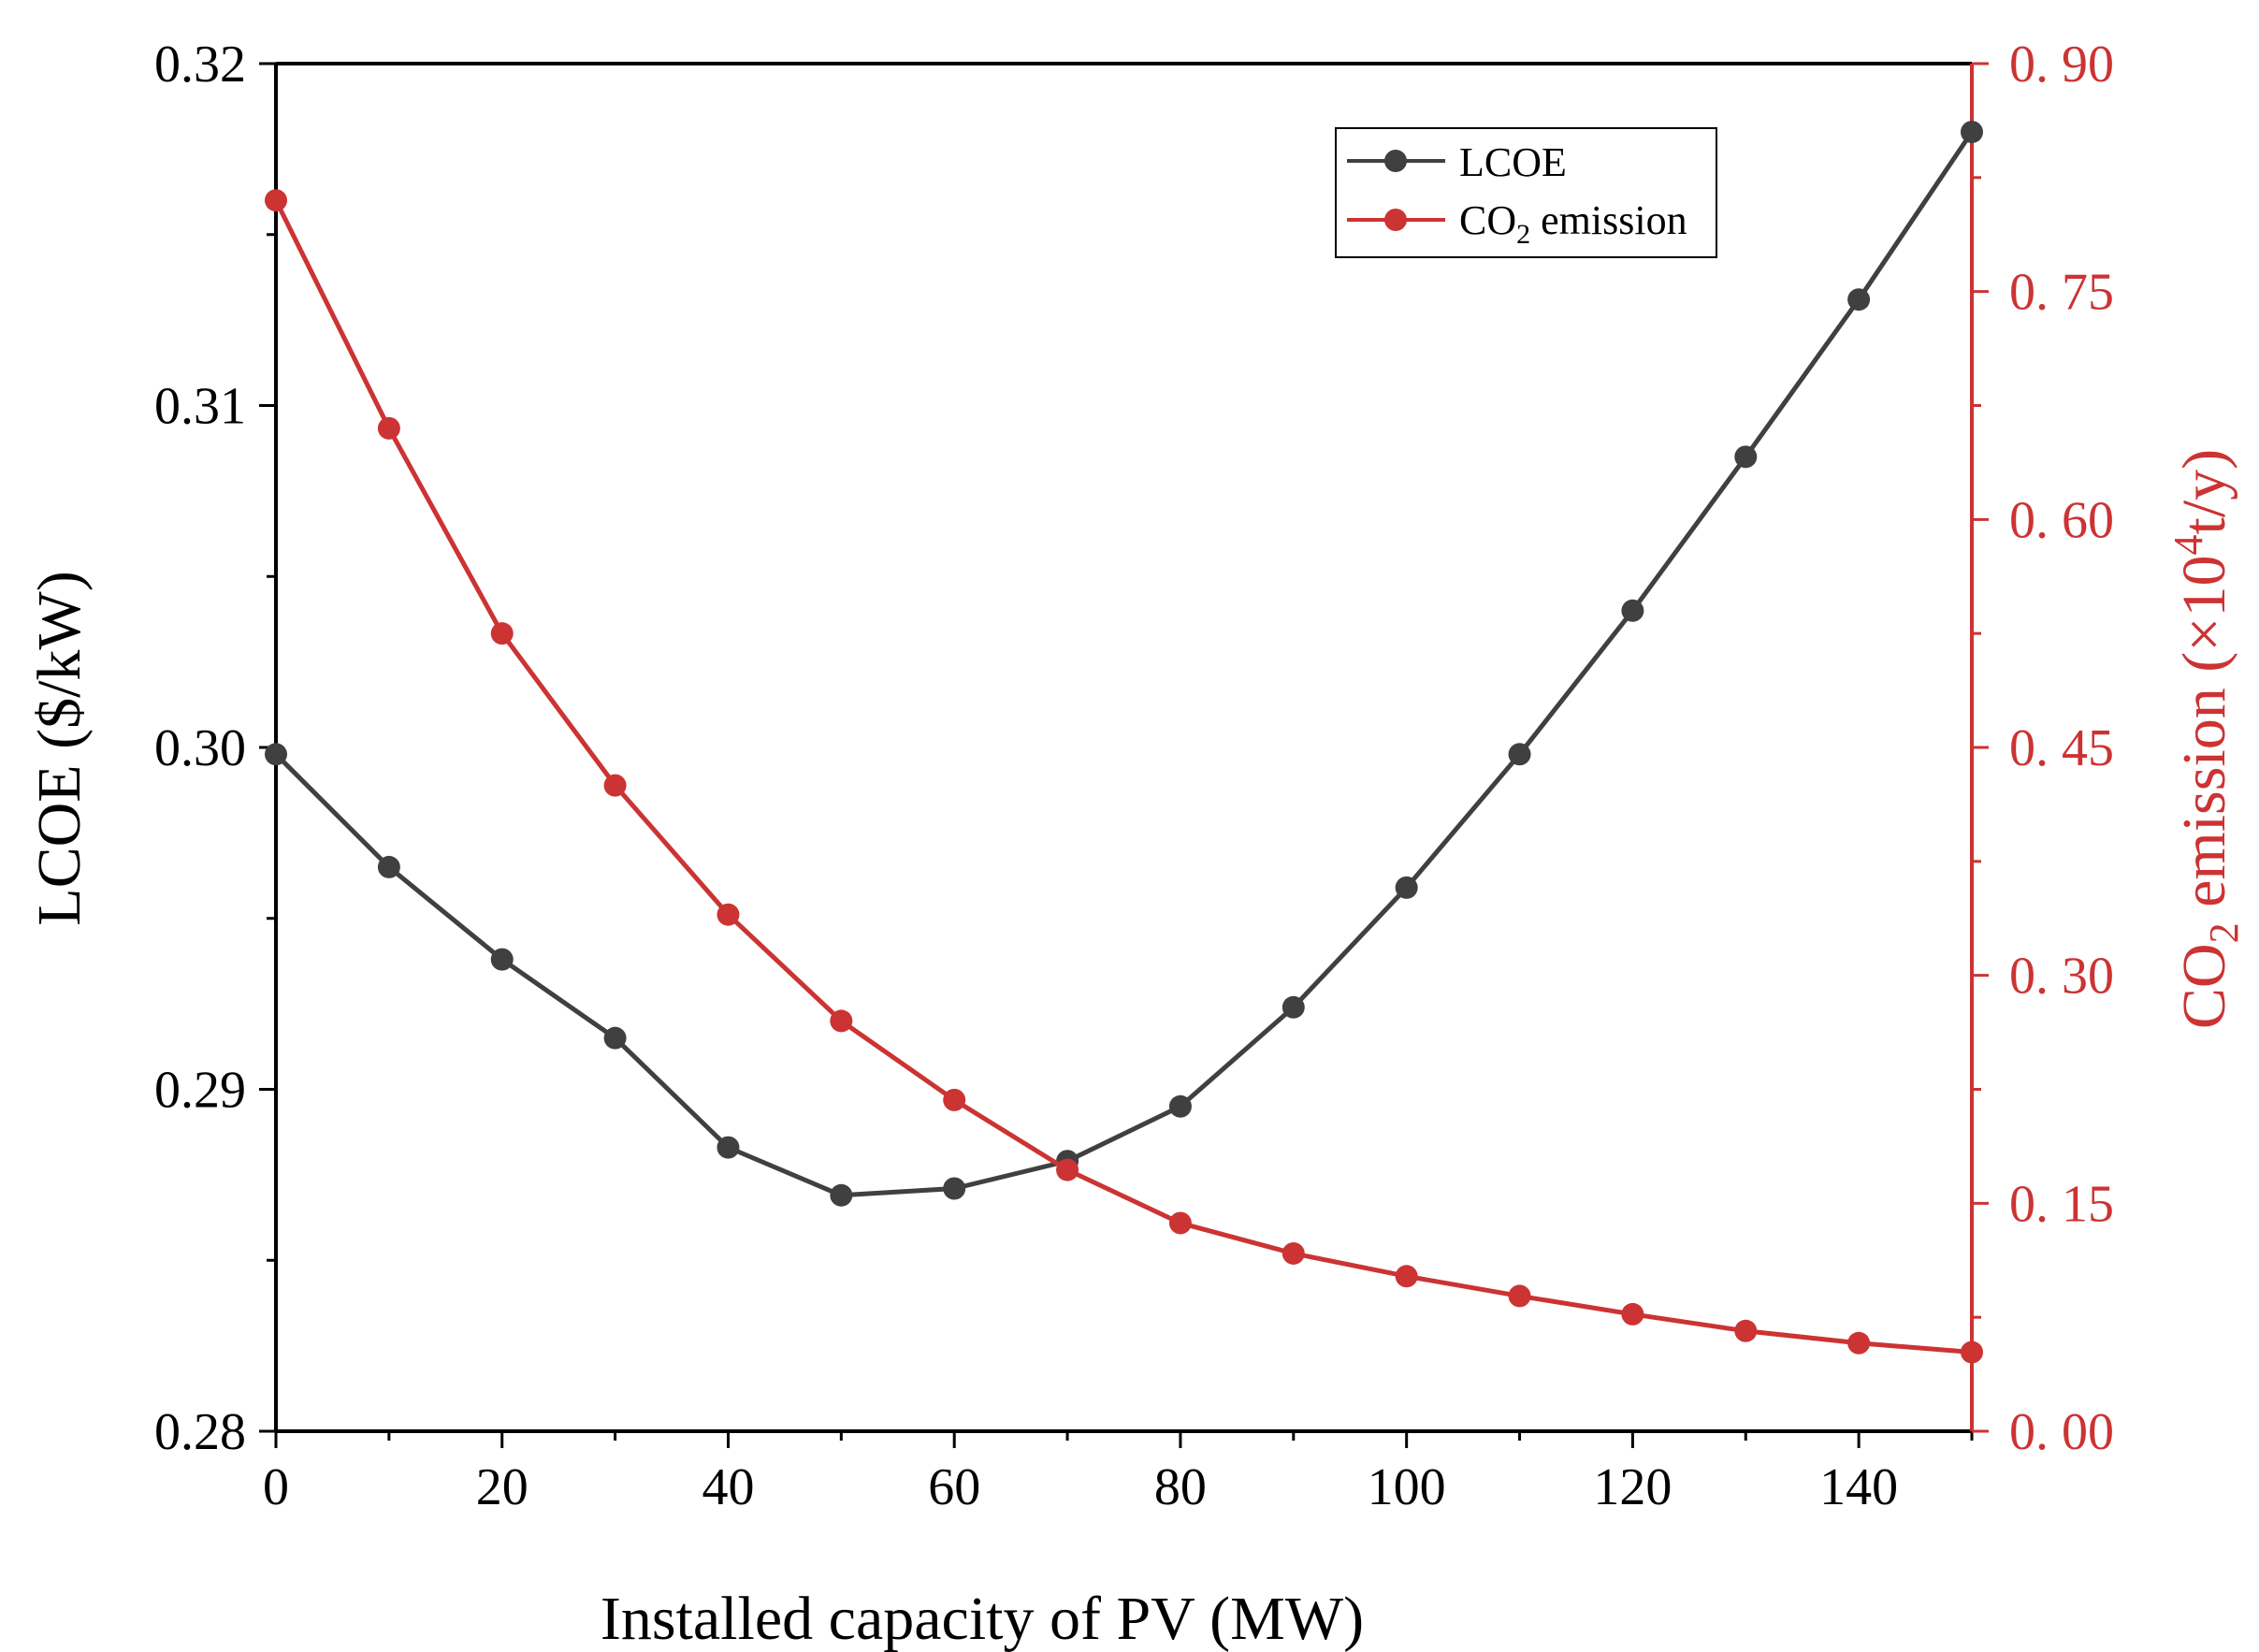 This screenshot has width=2259, height=1652. What do you see at coordinates (1395, 220) in the screenshot?
I see `legend-co2-marker` at bounding box center [1395, 220].